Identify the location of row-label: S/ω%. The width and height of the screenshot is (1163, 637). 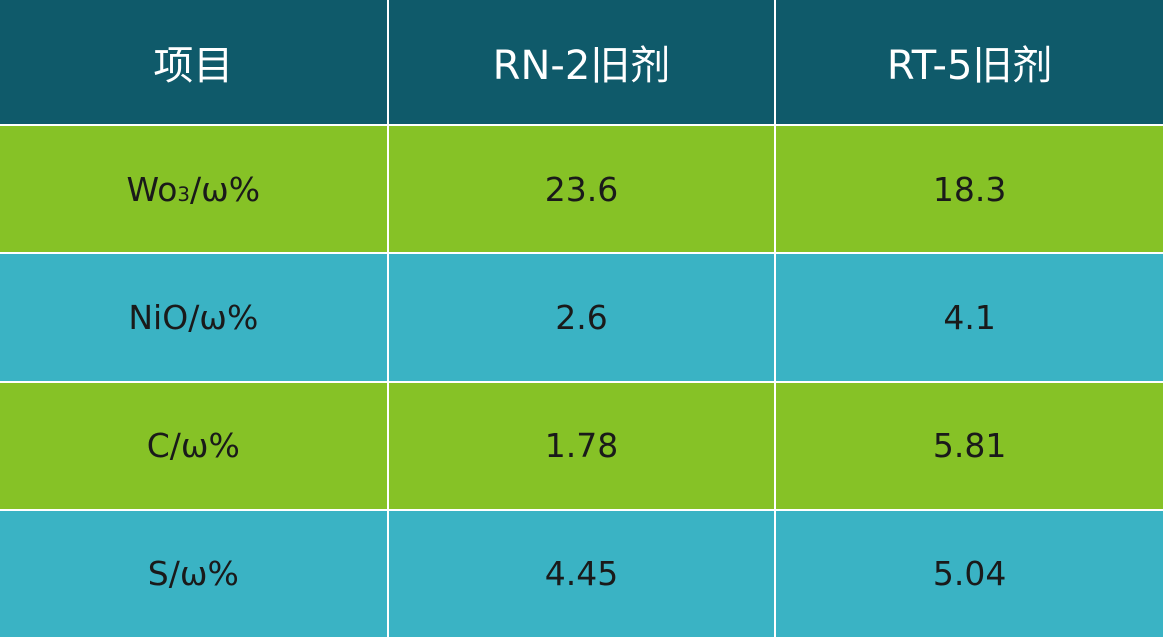
(194, 572).